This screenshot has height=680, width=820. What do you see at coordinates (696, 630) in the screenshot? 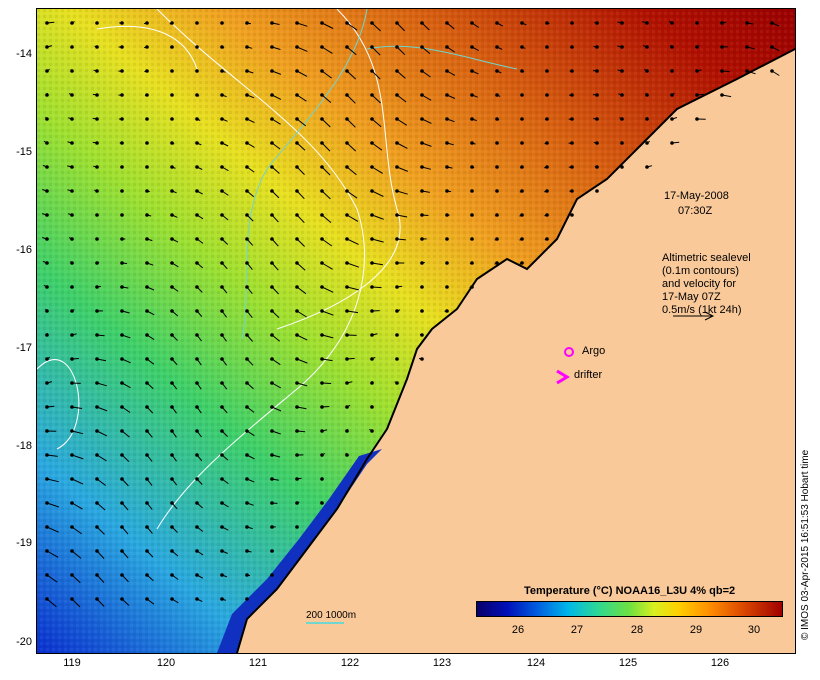
I see `colorbar-tick: 29` at bounding box center [696, 630].